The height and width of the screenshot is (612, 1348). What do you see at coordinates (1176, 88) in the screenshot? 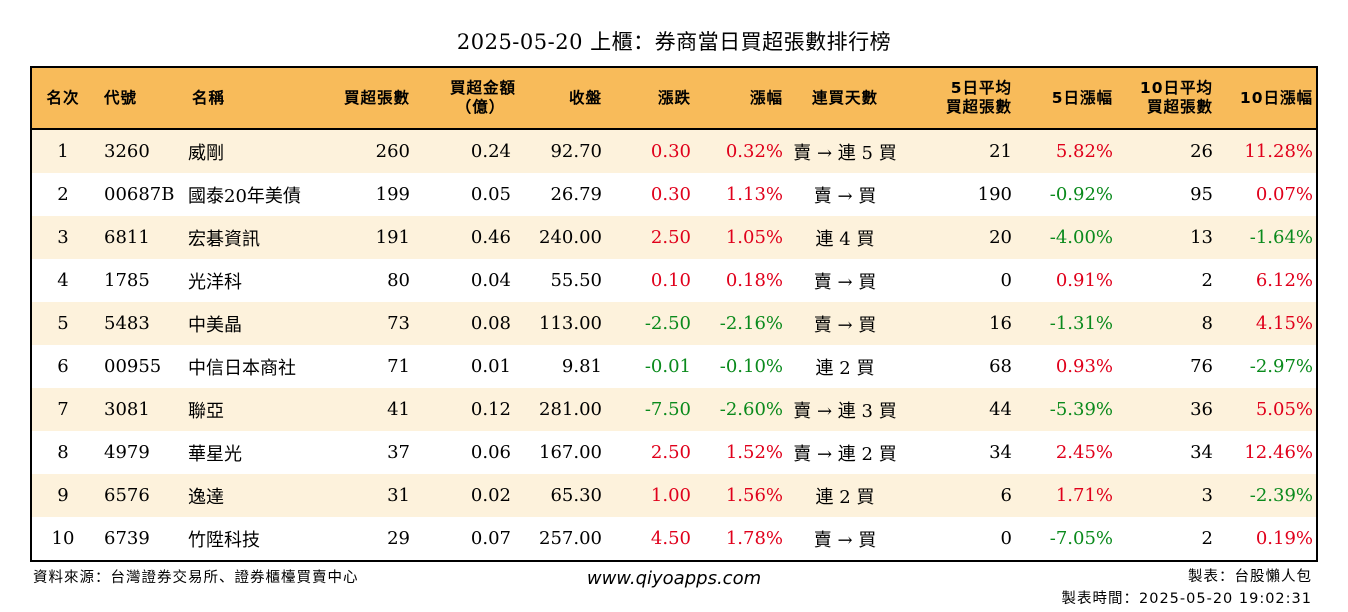
I see `header-avg10-line1: 10日平均` at bounding box center [1176, 88].